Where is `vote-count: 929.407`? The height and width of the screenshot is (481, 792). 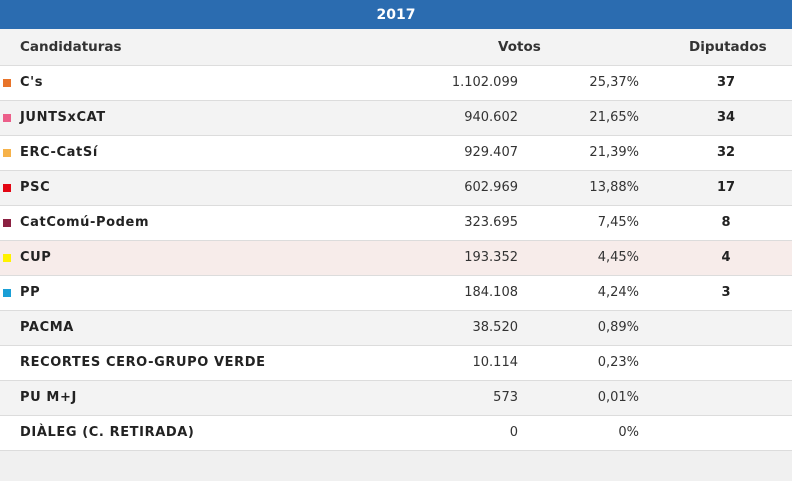
vote-count: 929.407 is located at coordinates (491, 152).